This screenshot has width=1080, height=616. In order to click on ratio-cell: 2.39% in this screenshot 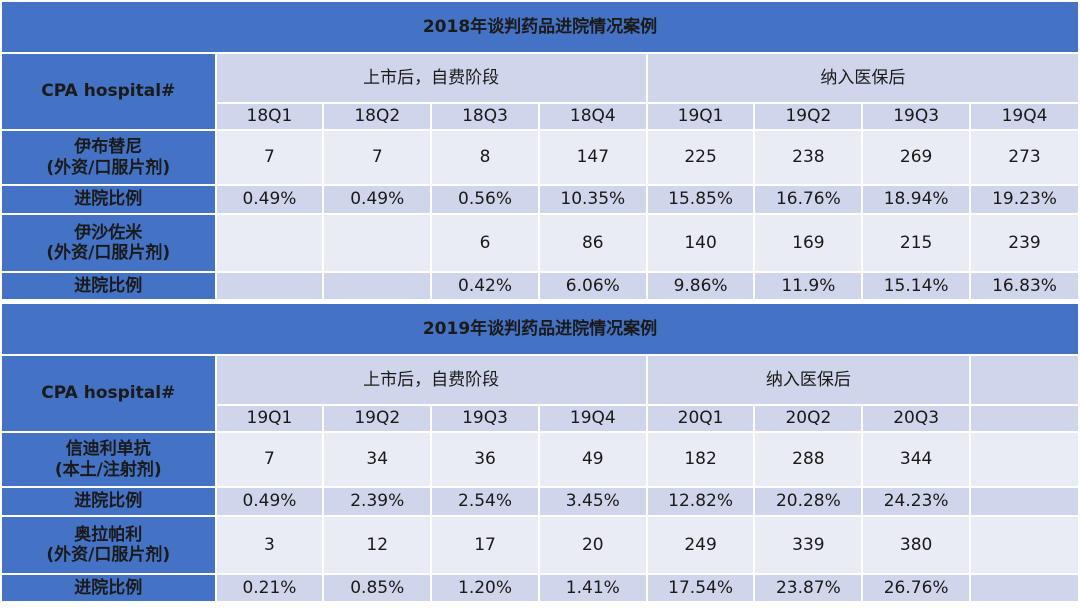, I will do `click(377, 501)`.